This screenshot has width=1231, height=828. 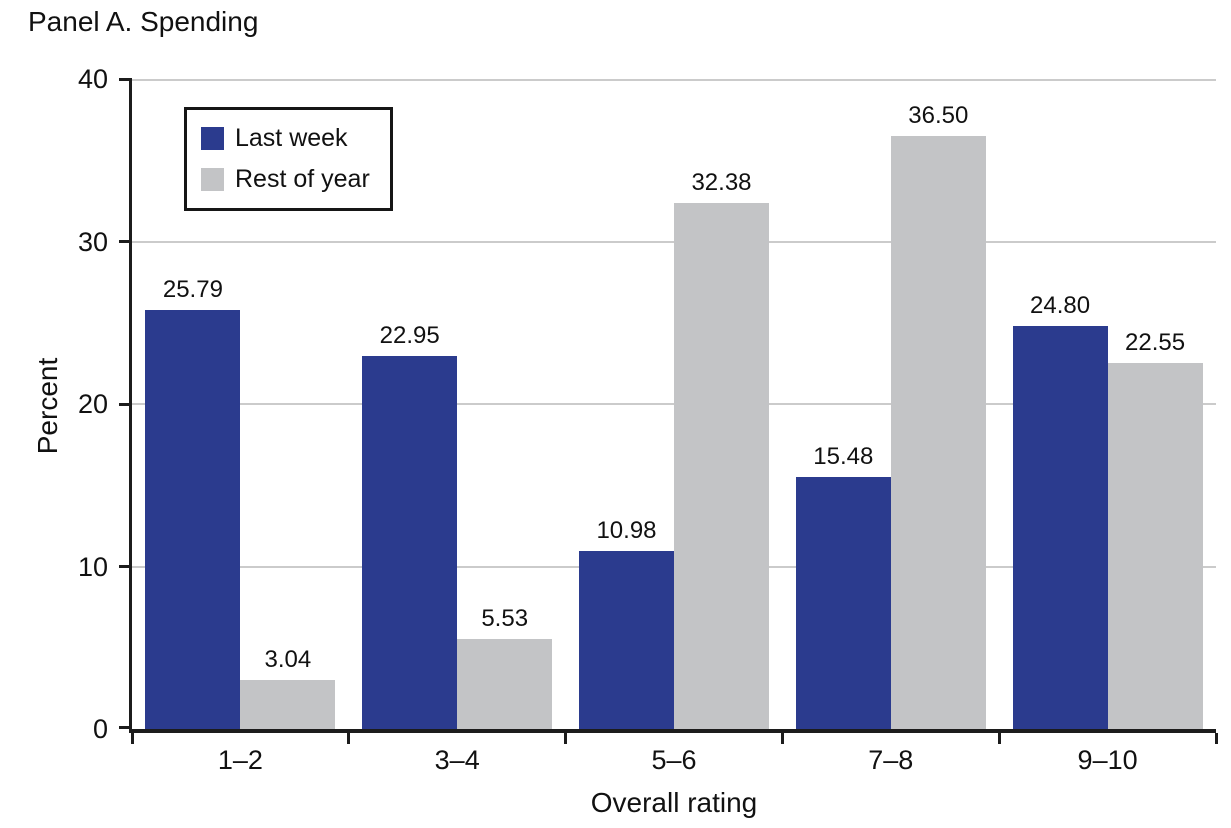 I want to click on bar-group-1–2: 25.79 3.04, so click(x=240, y=404).